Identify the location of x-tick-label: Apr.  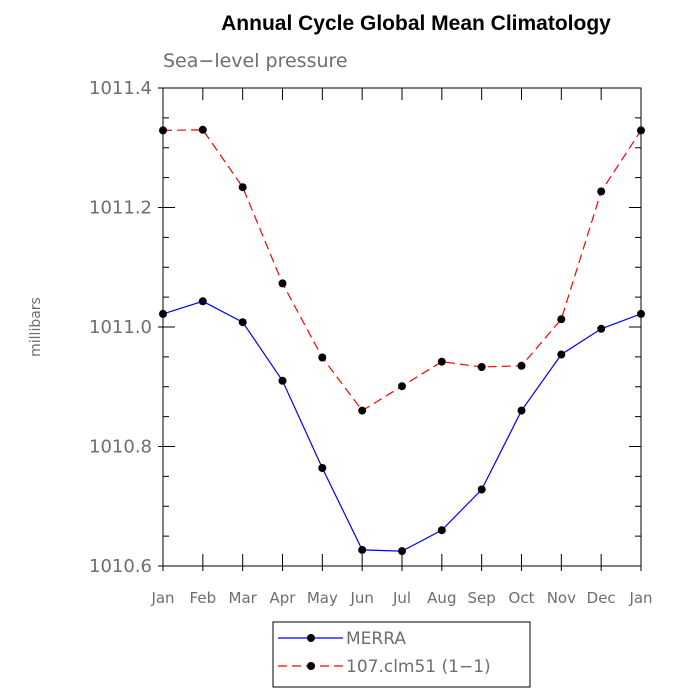
(283, 598).